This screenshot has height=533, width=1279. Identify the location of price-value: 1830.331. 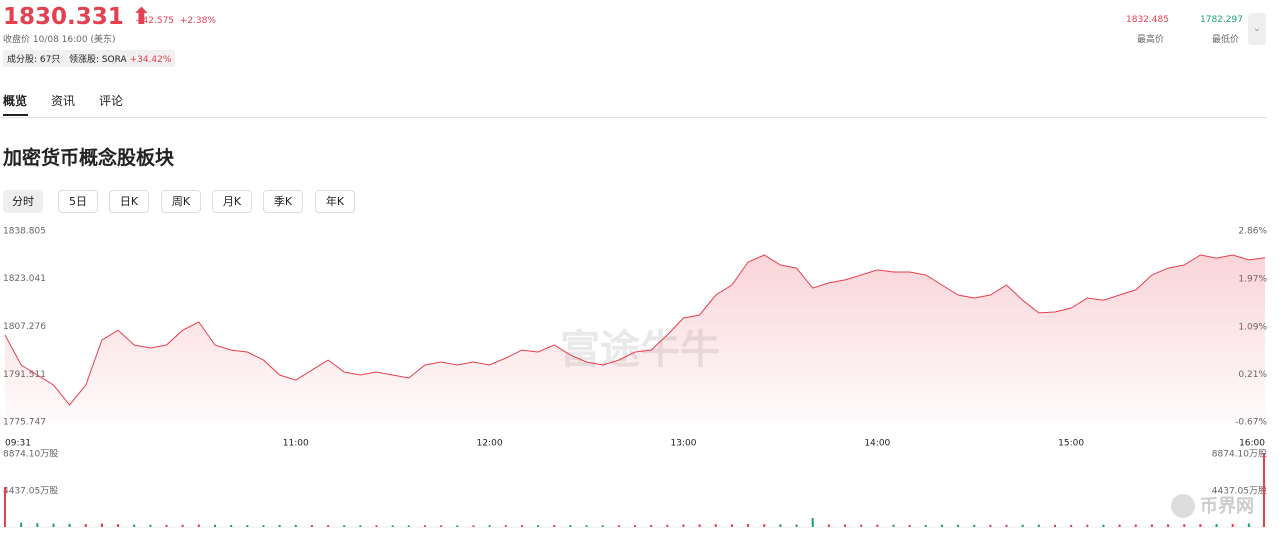
(63, 17).